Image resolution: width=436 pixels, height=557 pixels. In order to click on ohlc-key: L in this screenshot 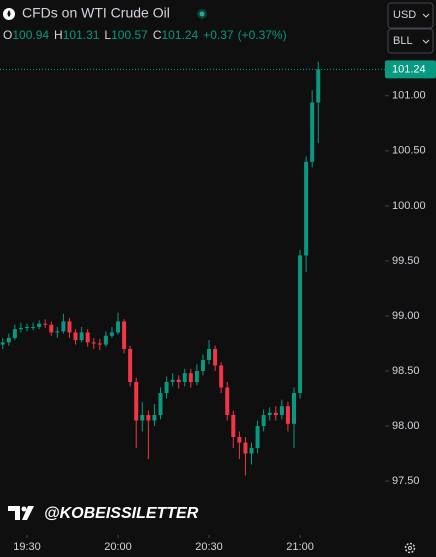, I will do `click(107, 35)`.